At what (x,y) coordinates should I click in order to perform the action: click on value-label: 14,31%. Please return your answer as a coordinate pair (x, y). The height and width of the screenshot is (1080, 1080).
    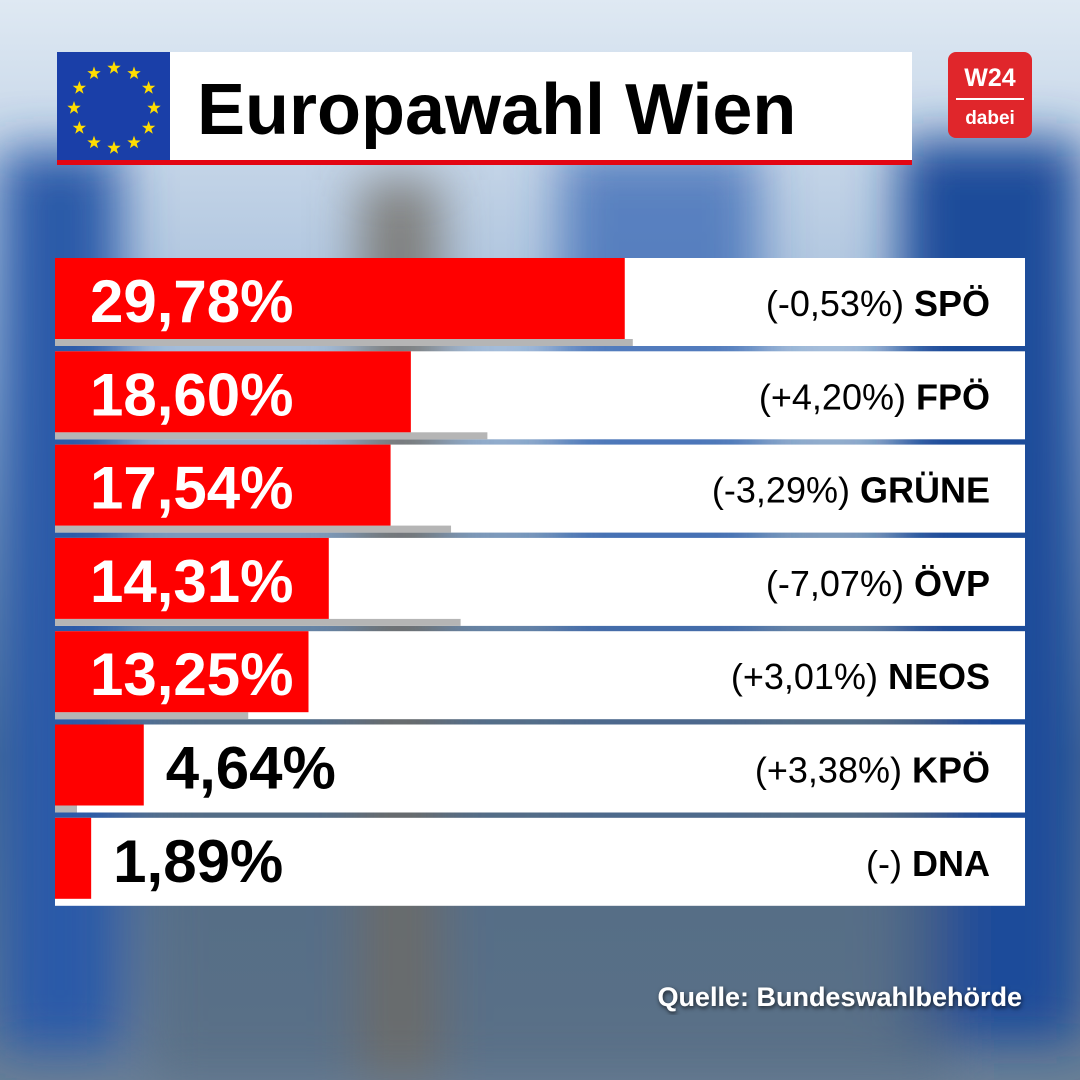
    Looking at the image, I should click on (192, 581).